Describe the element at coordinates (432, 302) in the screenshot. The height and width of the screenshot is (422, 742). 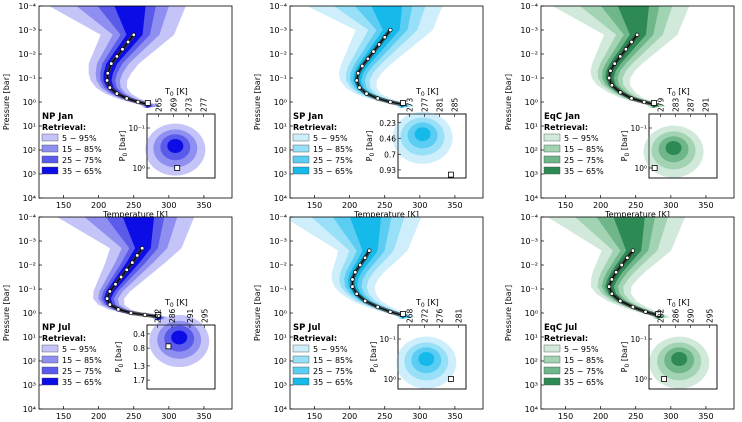
I see `inset-x-label-unit: [K]` at that location.